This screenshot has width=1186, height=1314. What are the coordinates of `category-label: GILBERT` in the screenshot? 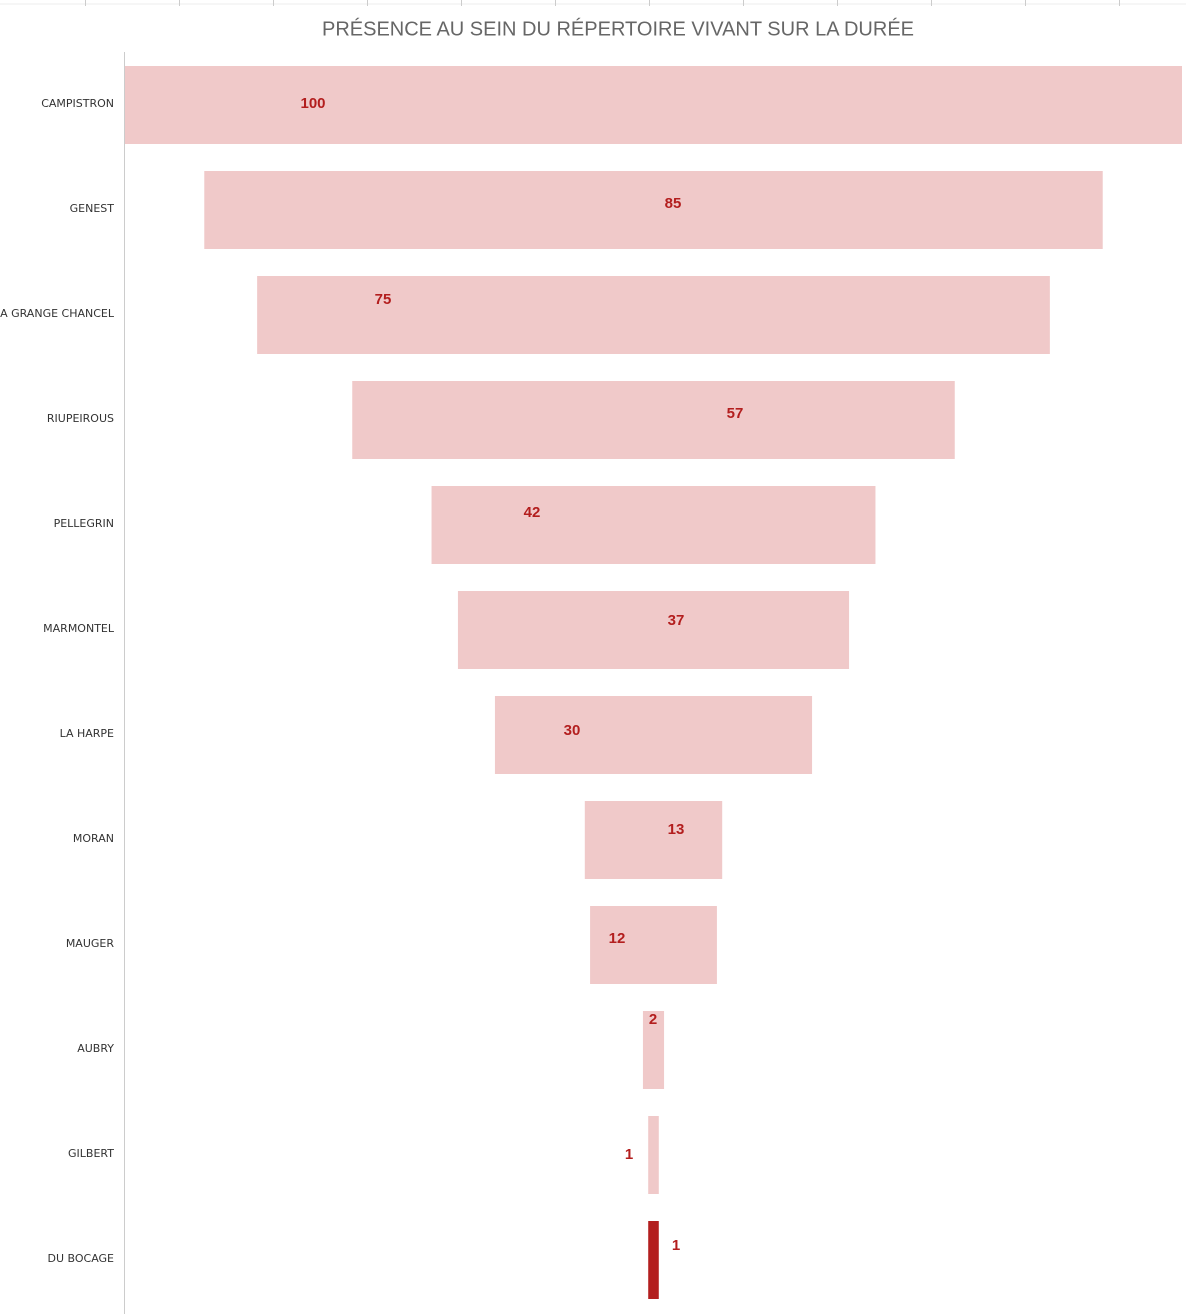 It's located at (91, 1153).